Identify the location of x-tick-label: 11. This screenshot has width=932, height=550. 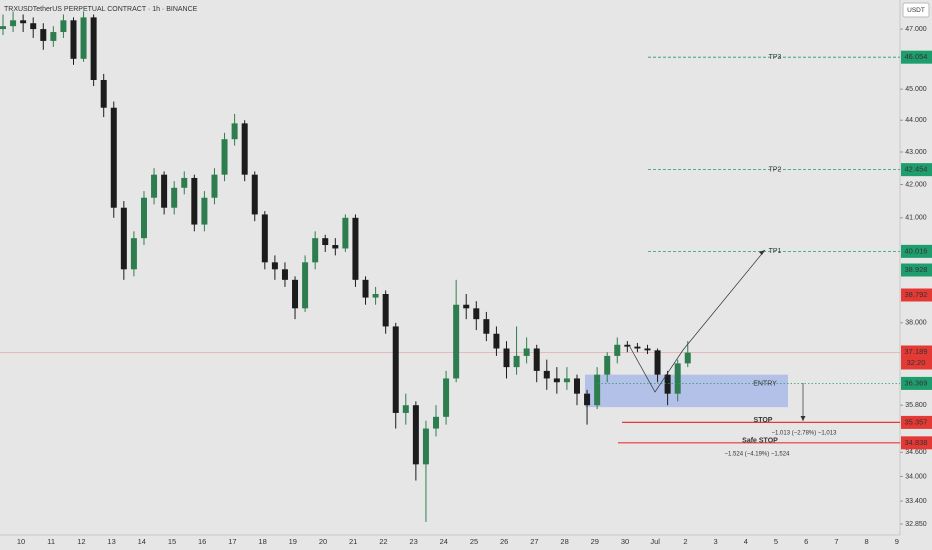
(51, 541).